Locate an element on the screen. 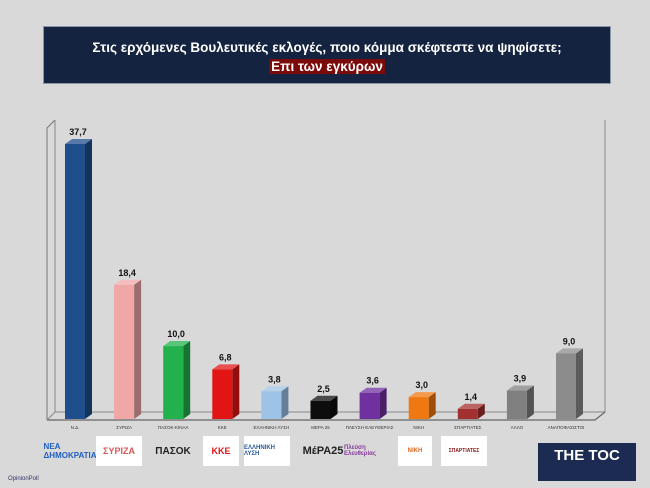 This screenshot has height=488, width=650. category-label: ΑΝΑΠΟΦΑΣΙΣΤΟΙ is located at coordinates (566, 427).